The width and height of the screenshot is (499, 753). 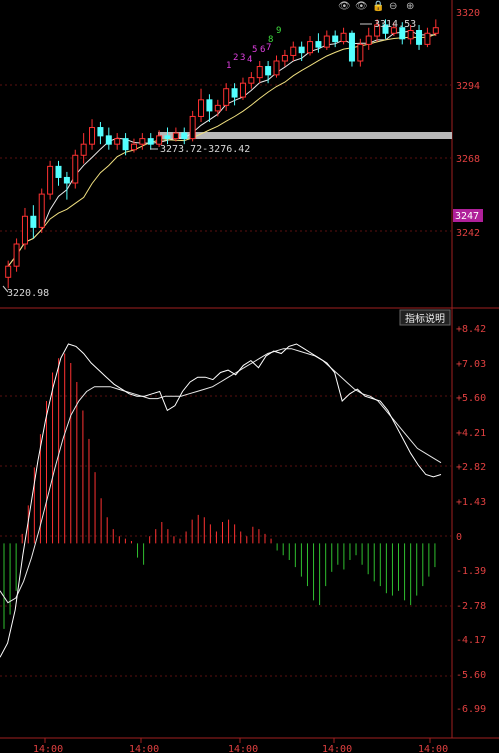 I want to click on chart-toolbar: 👁 👁 🔒 ⊖ ⊕, so click(x=376, y=6).